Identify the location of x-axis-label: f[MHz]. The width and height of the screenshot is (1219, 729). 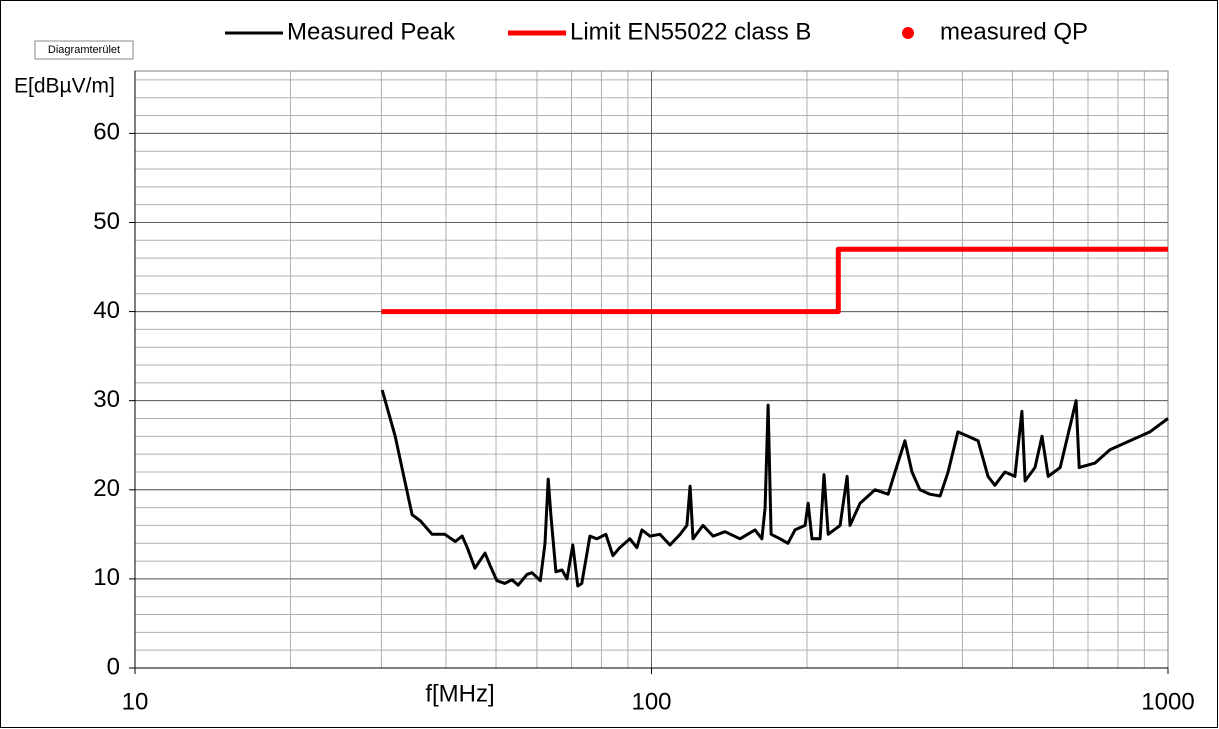
(459, 693).